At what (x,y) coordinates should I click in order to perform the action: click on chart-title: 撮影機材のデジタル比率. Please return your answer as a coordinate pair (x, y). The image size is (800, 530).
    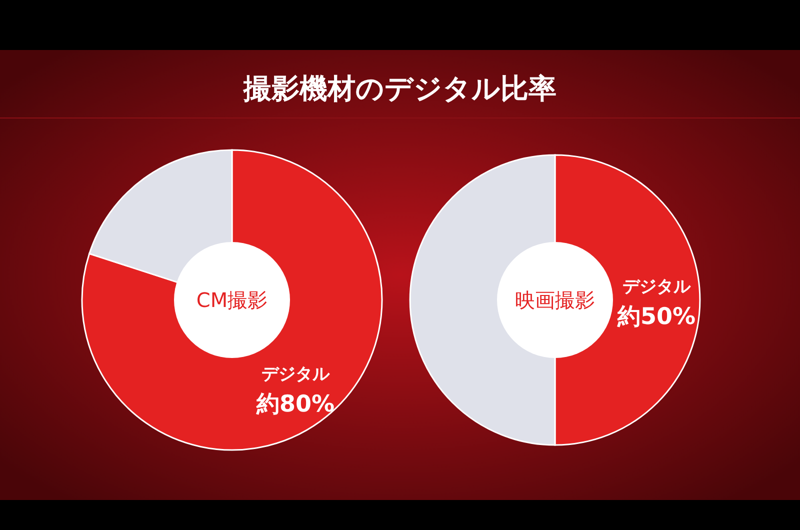
    Looking at the image, I should click on (399, 88).